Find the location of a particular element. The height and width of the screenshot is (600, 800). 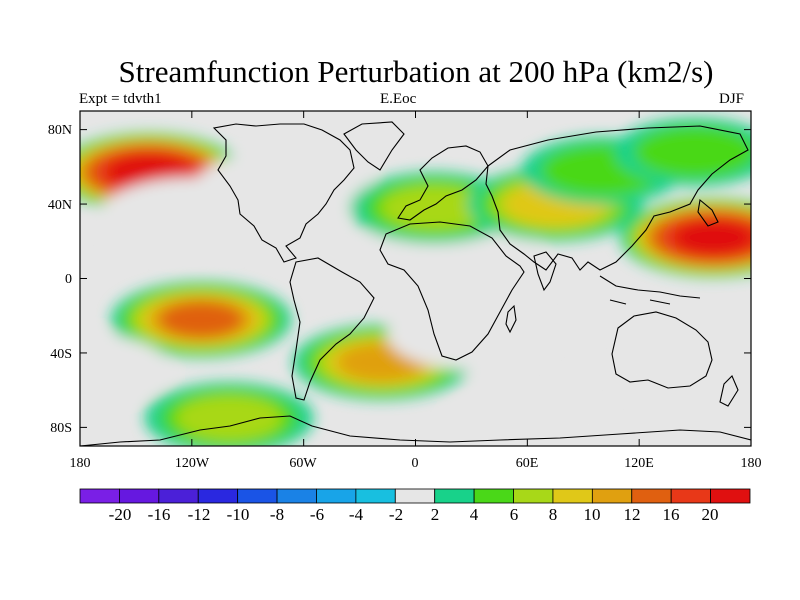

x-tick-labels: 180 120W 60W 0 60E 120E 180 is located at coordinates (416, 463).